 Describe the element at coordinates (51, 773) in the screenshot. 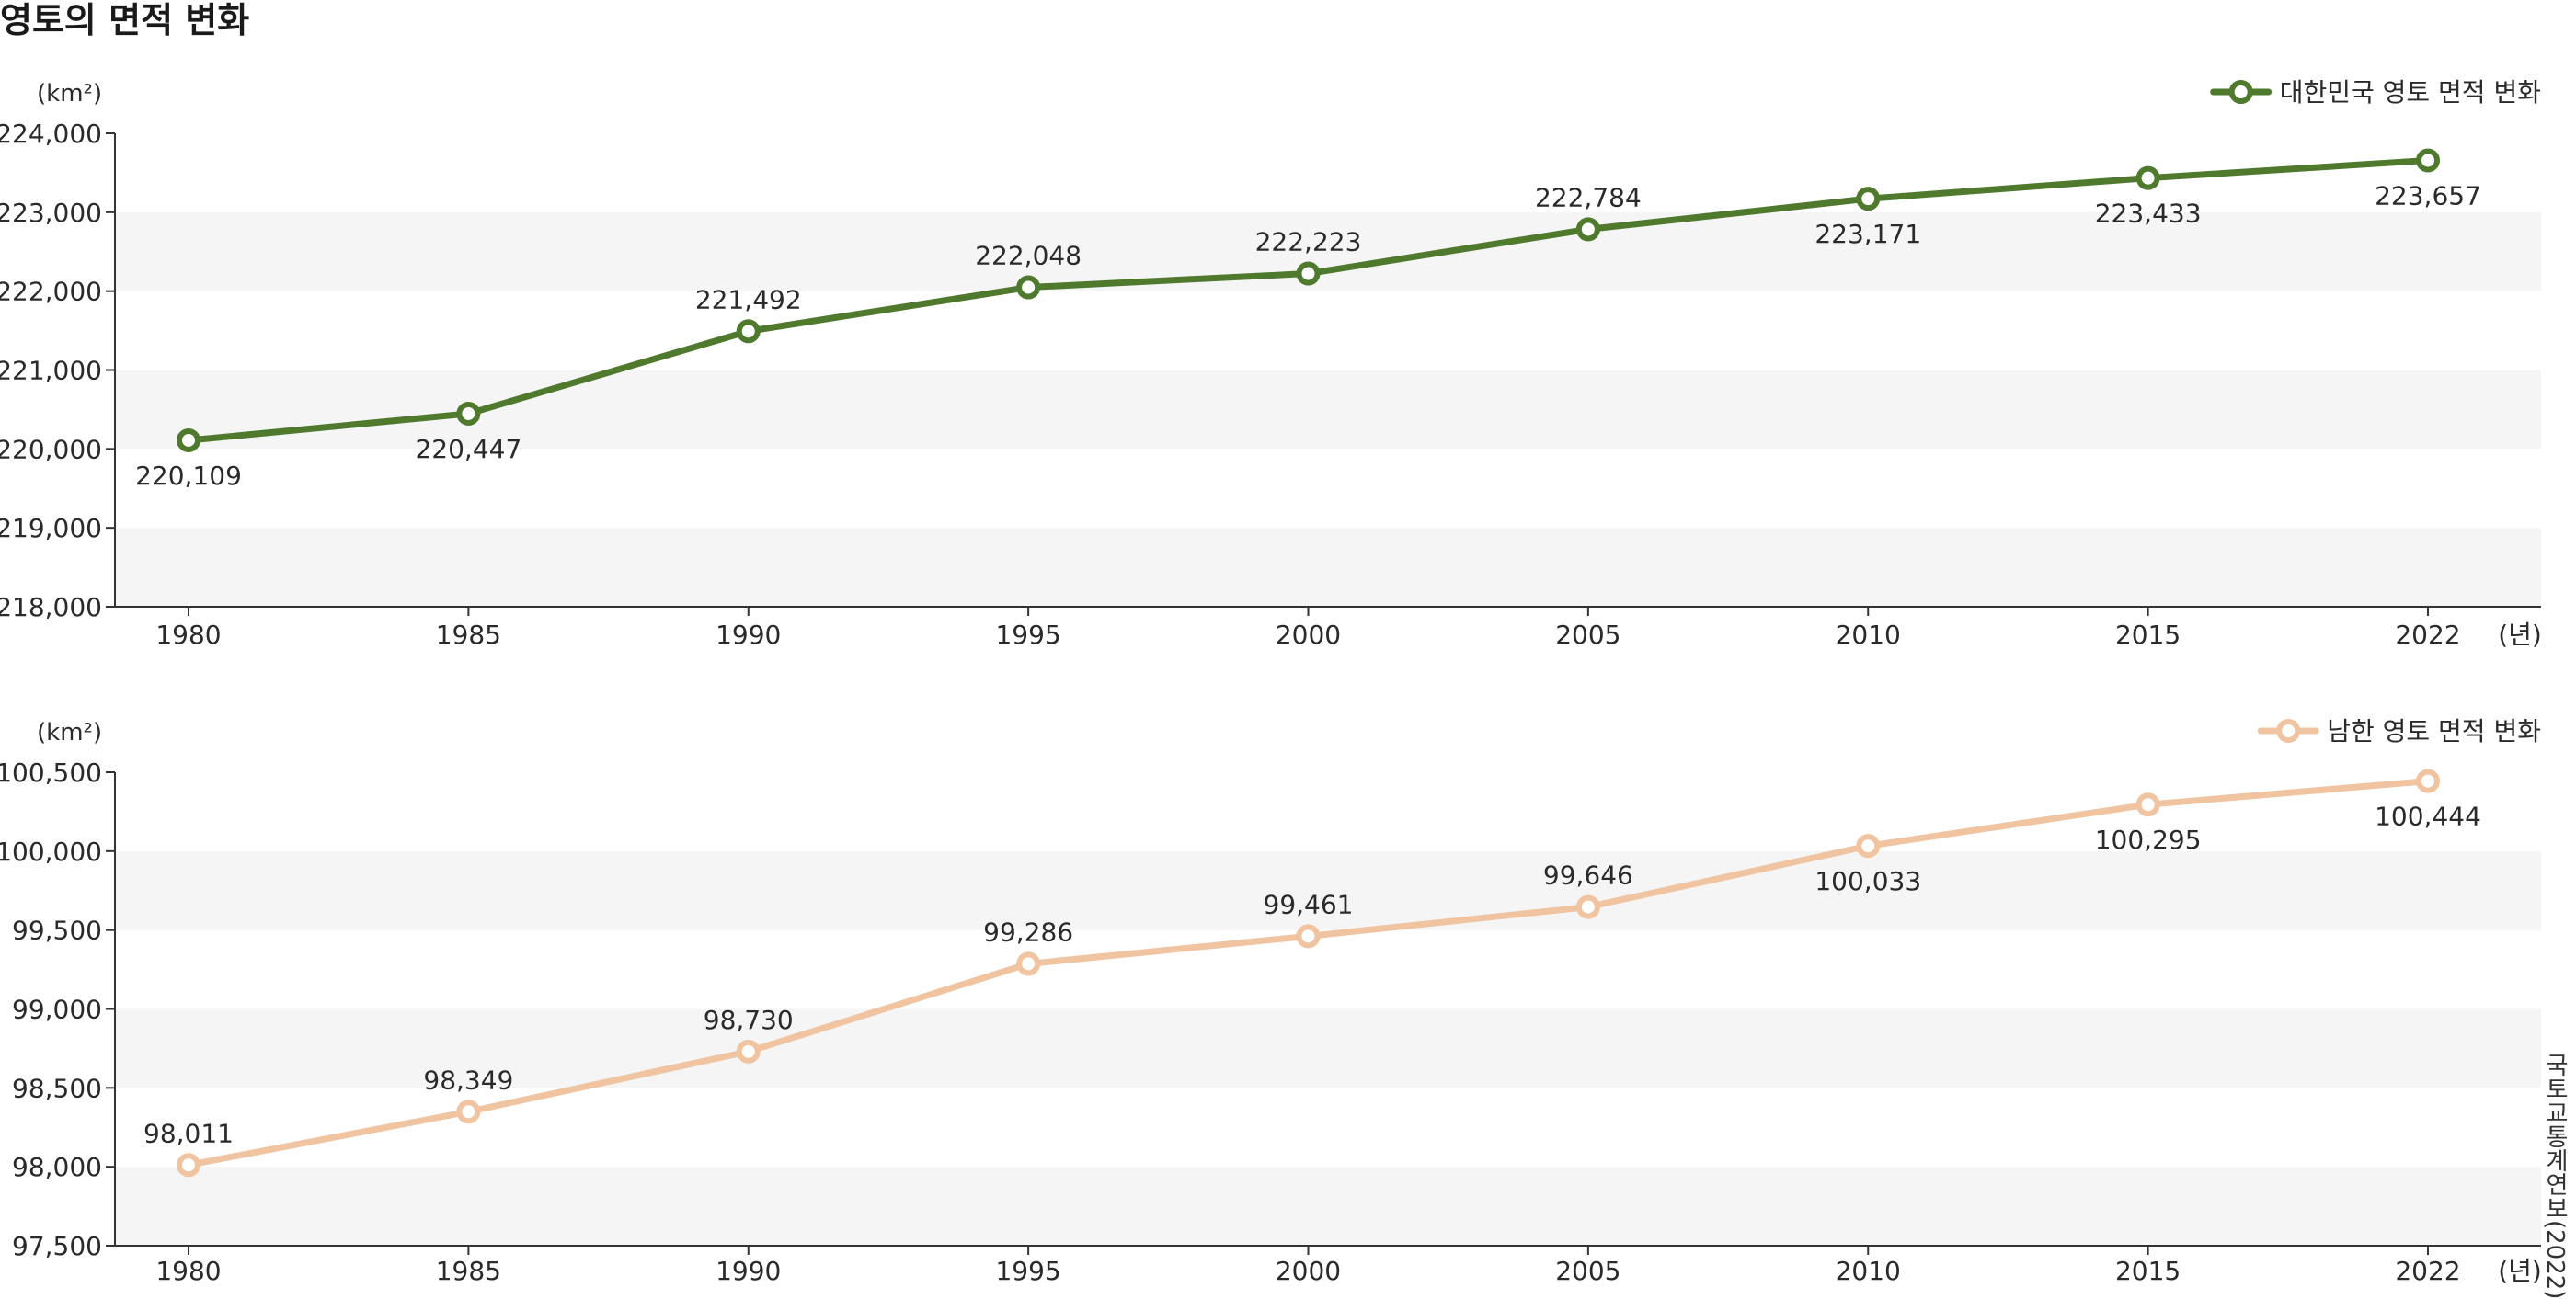

I see `y-tick-label: 100,500` at that location.